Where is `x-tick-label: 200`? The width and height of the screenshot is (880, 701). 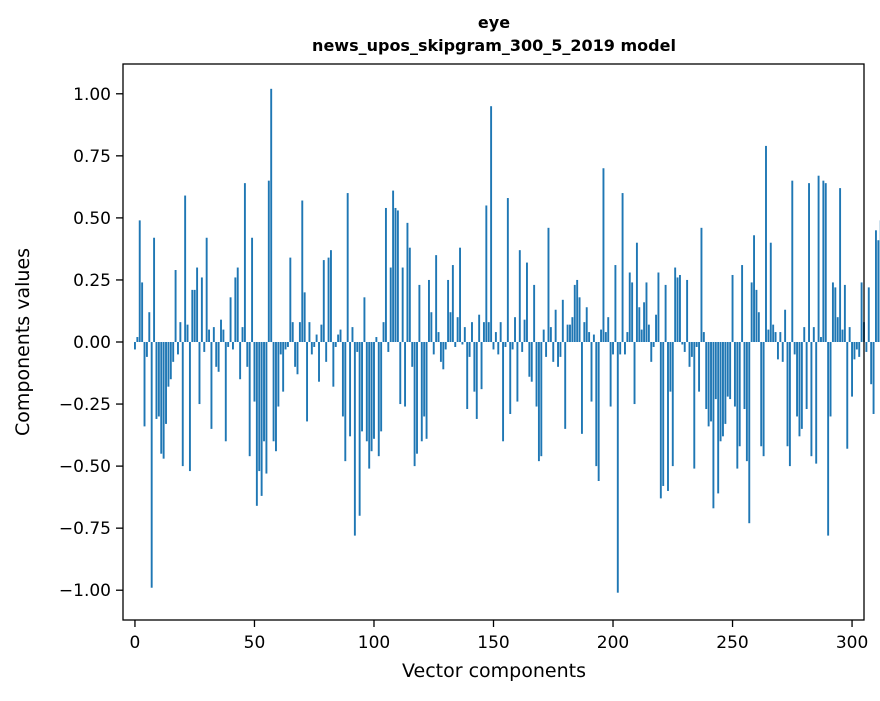 x-tick-label: 200 is located at coordinates (613, 643).